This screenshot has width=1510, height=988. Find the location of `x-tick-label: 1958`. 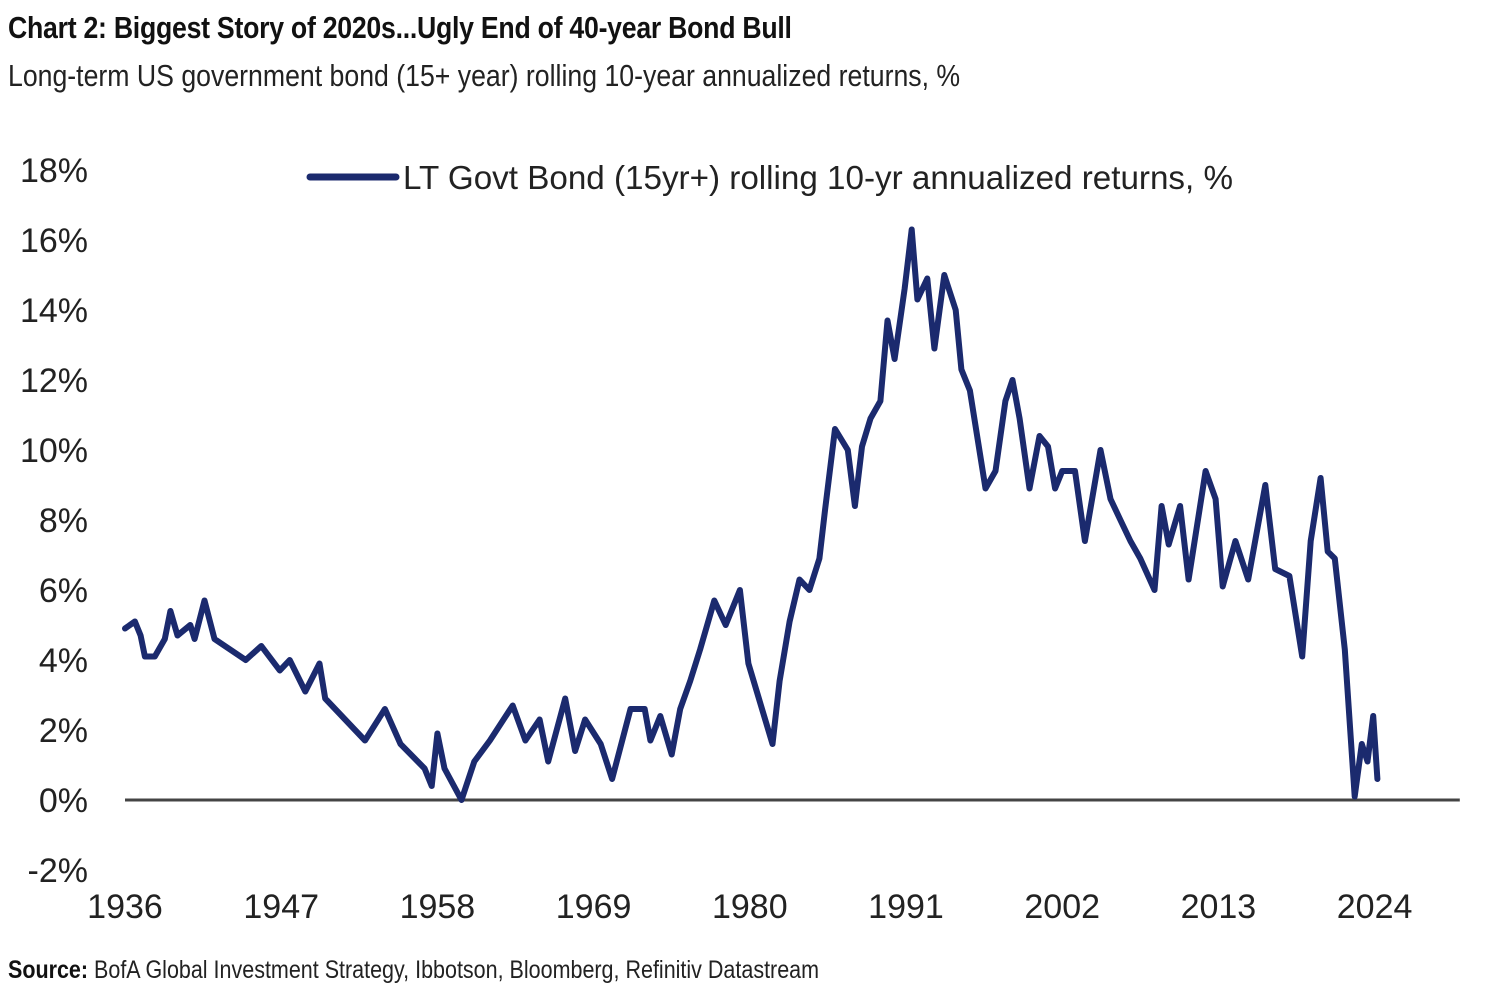

x-tick-label: 1958 is located at coordinates (438, 907).